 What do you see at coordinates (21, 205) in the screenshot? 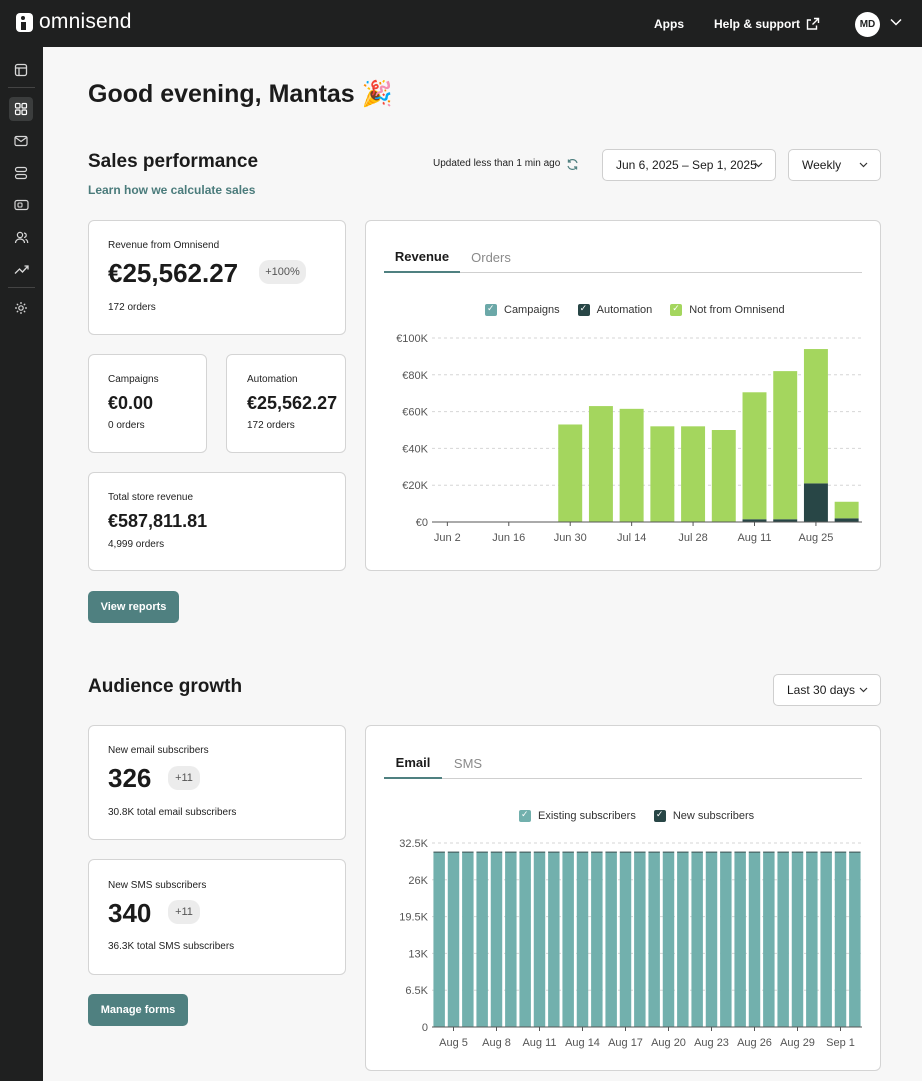
I see `forms-icon` at bounding box center [21, 205].